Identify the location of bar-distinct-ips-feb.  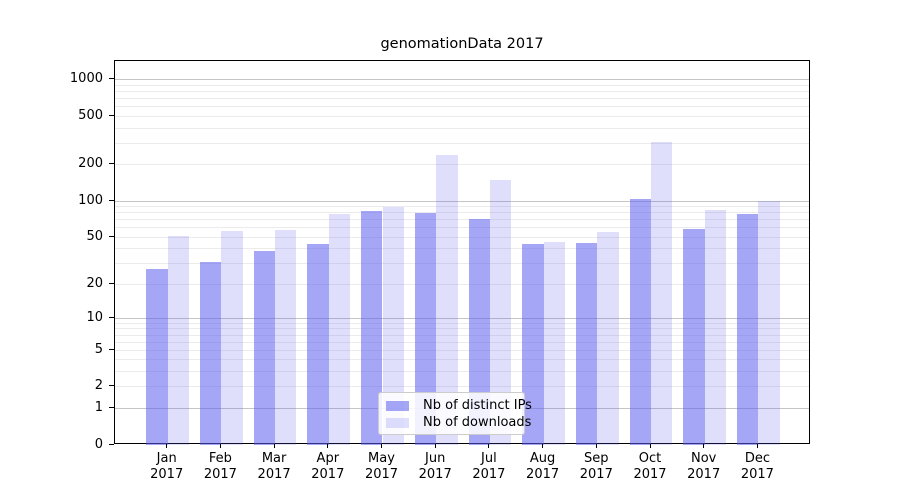
(211, 353).